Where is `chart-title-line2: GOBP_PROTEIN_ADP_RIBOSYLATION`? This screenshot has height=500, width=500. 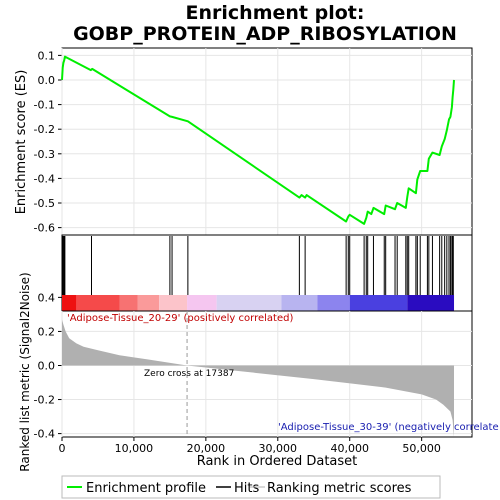 chart-title-line2: GOBP_PROTEIN_ADP_RIBOSYLATION is located at coordinates (265, 34).